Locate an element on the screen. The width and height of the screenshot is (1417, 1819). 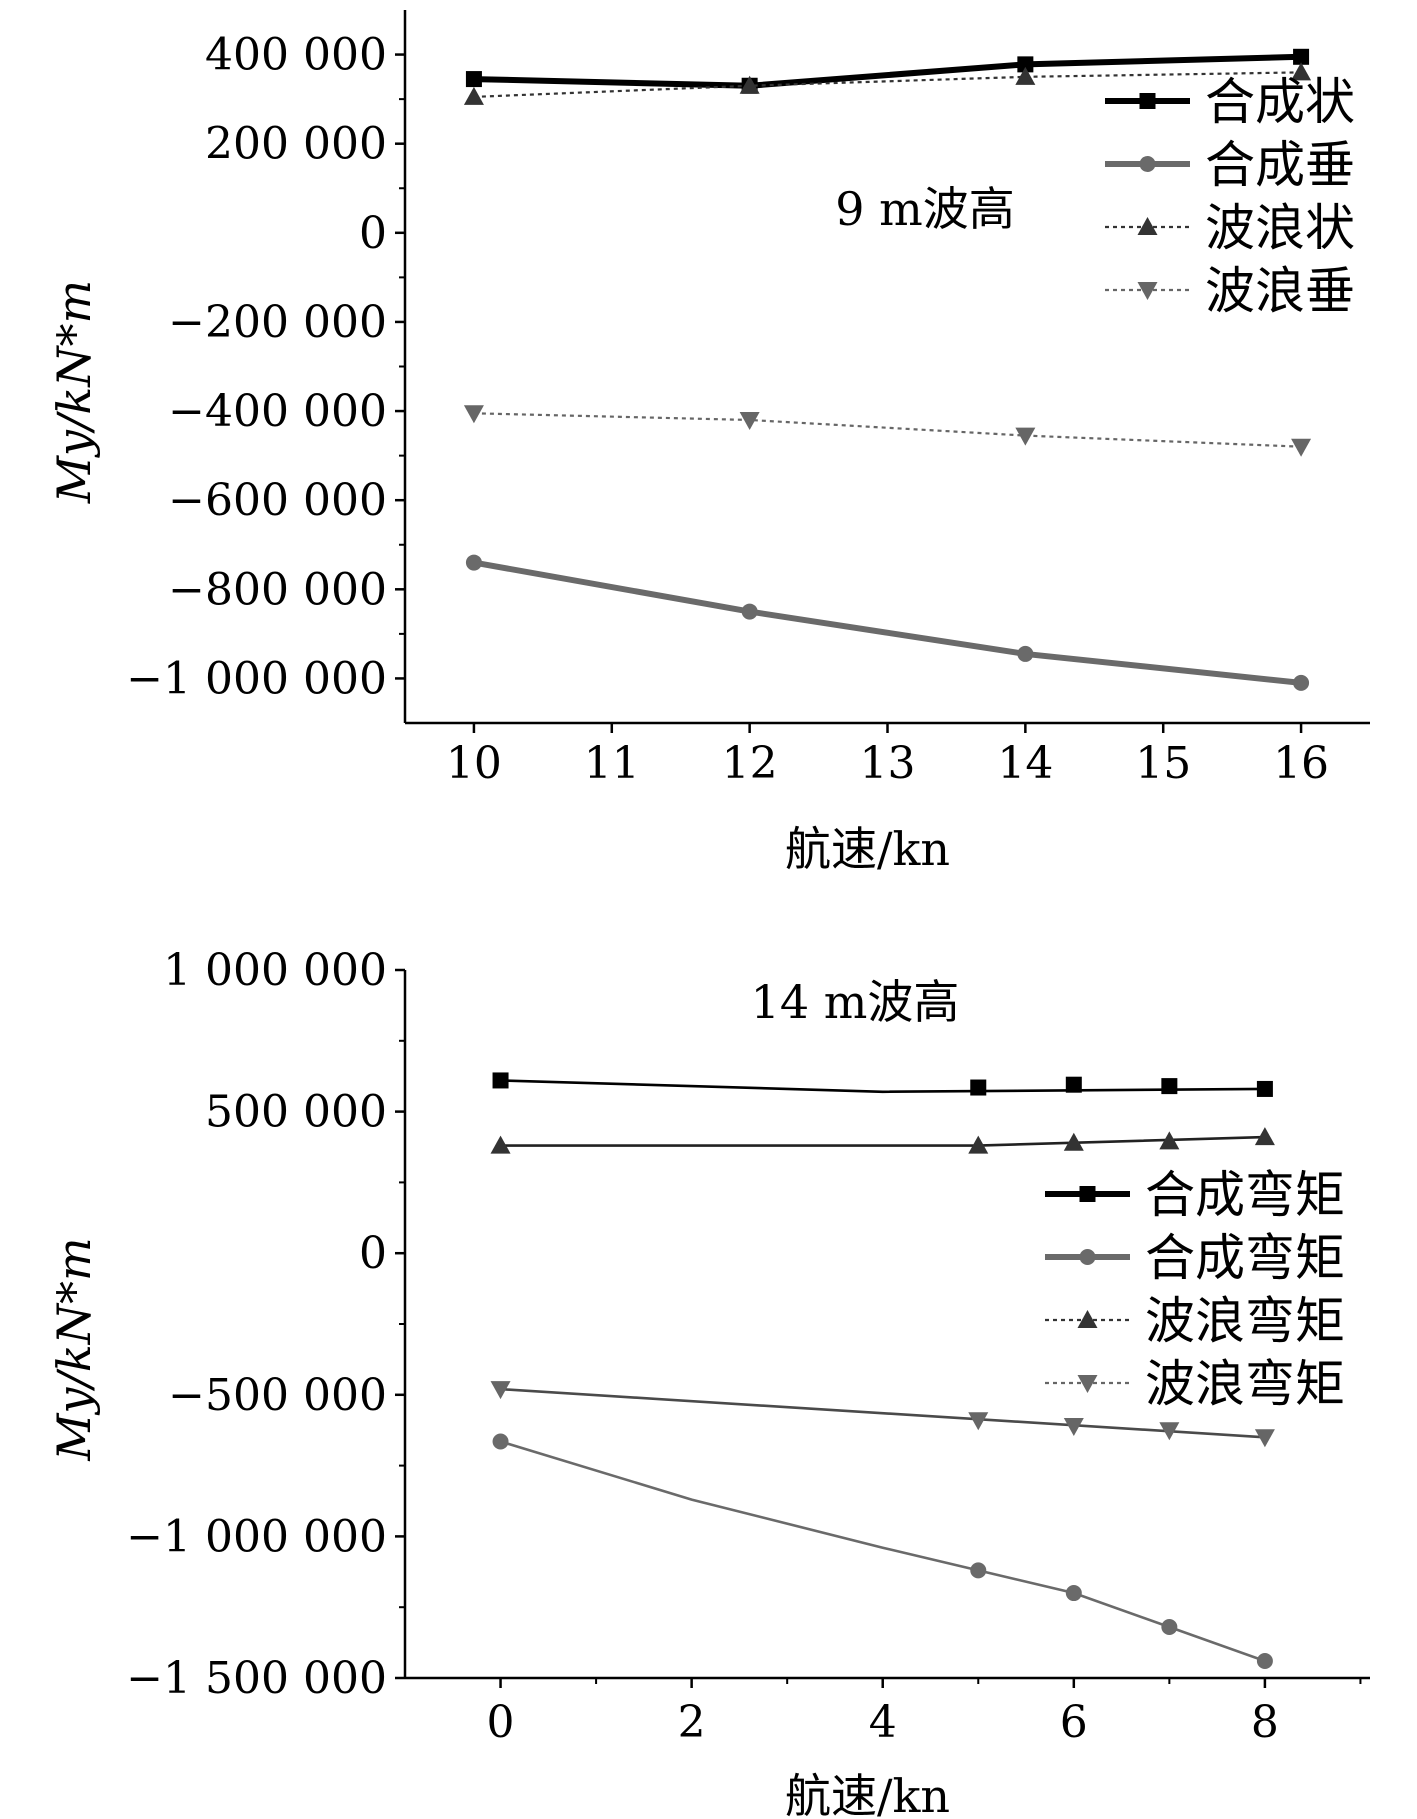
x-tick-label: 8 is located at coordinates (1265, 1722).